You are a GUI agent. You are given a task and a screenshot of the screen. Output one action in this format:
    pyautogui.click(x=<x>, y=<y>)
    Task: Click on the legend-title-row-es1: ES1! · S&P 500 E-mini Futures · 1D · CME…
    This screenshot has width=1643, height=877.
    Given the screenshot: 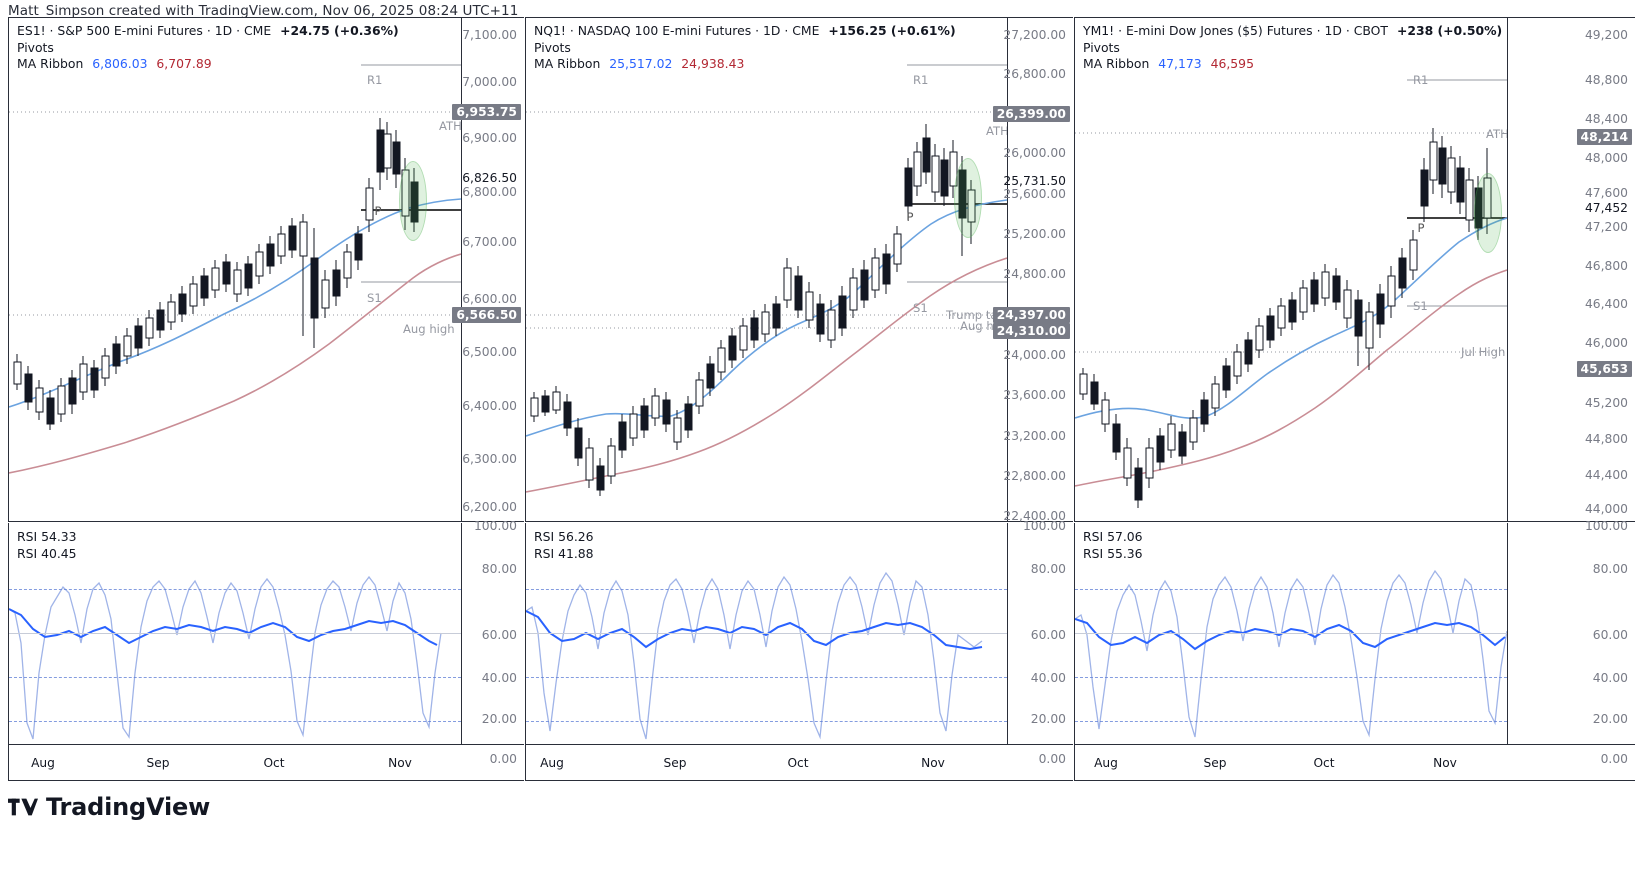 What is the action you would take?
    pyautogui.click(x=208, y=30)
    